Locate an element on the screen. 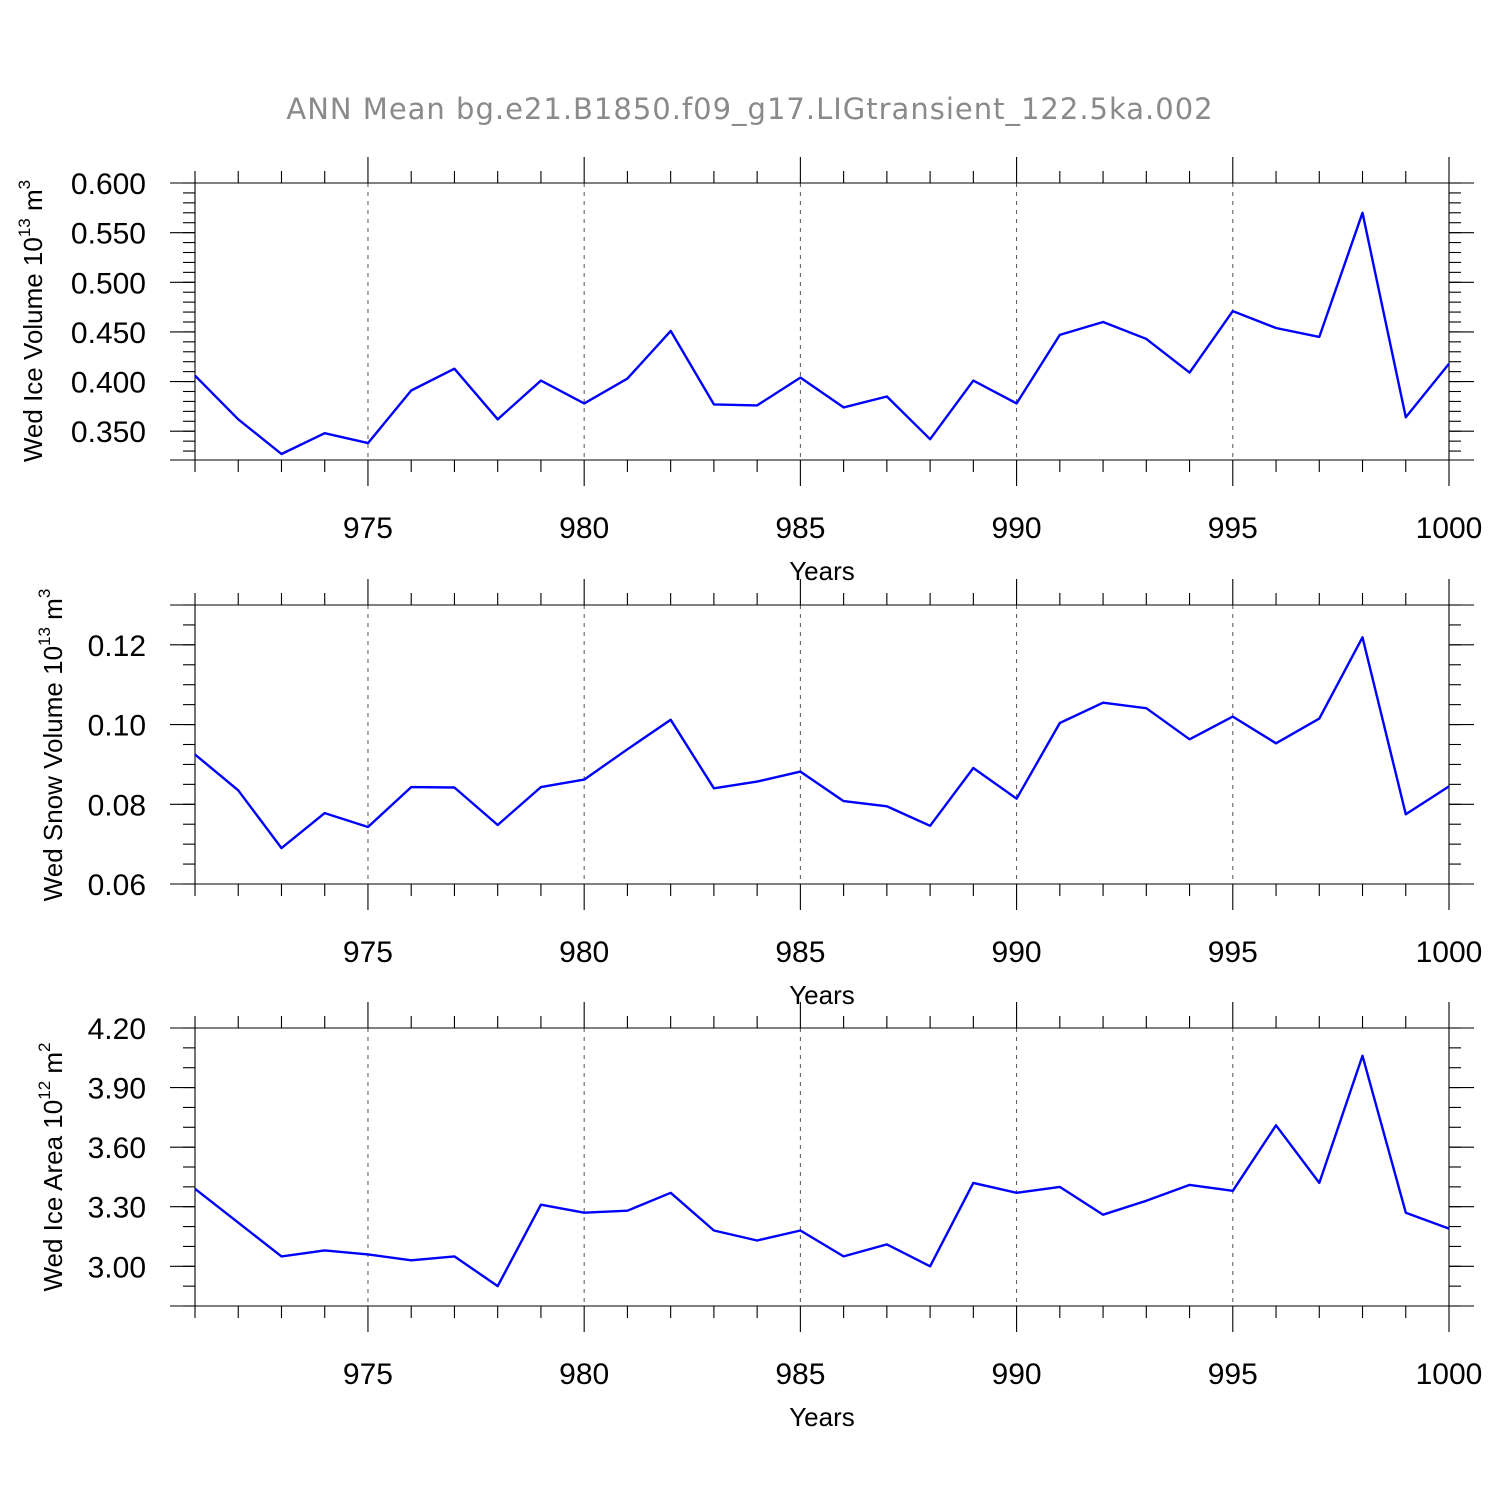 Image resolution: width=1500 pixels, height=1500 pixels. y-tick-label: 0.550 is located at coordinates (108, 234).